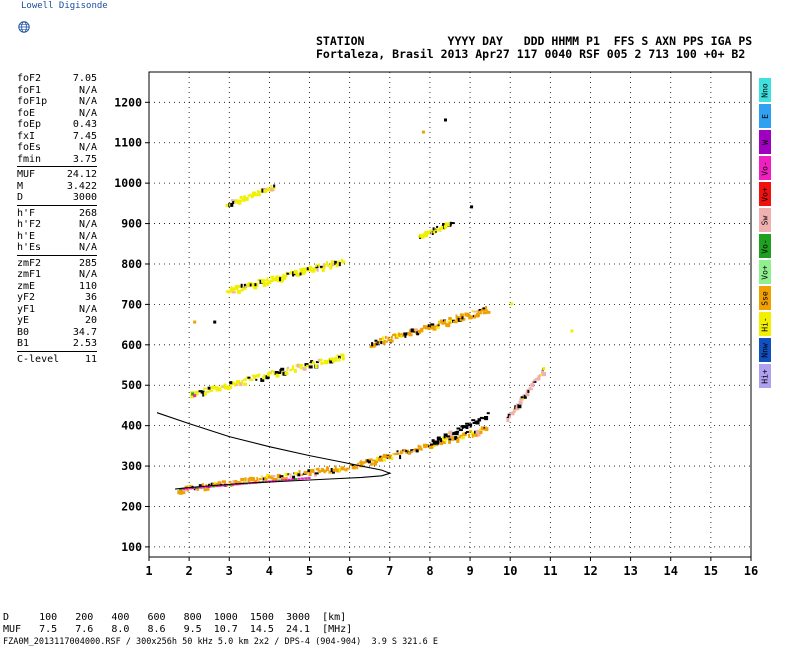 The height and width of the screenshot is (650, 800). Describe the element at coordinates (274, 451) in the screenshot. I see `electron-density-profile-curve` at that location.